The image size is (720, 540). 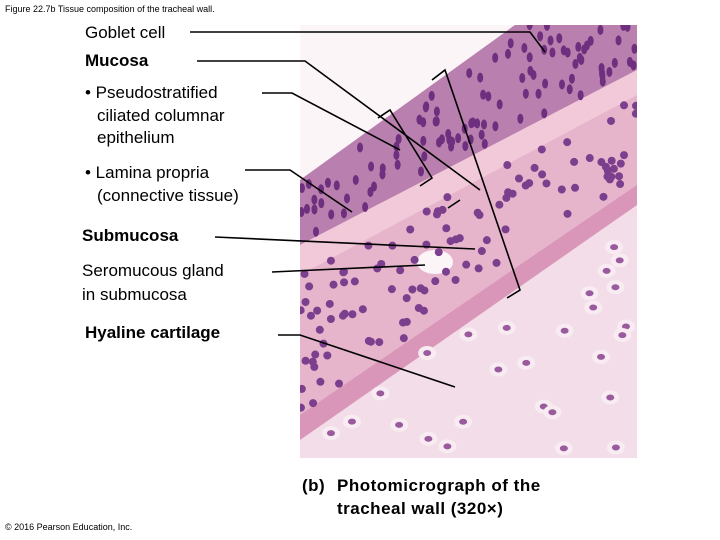 What do you see at coordinates (125, 32) in the screenshot?
I see `label: Goblet cell` at bounding box center [125, 32].